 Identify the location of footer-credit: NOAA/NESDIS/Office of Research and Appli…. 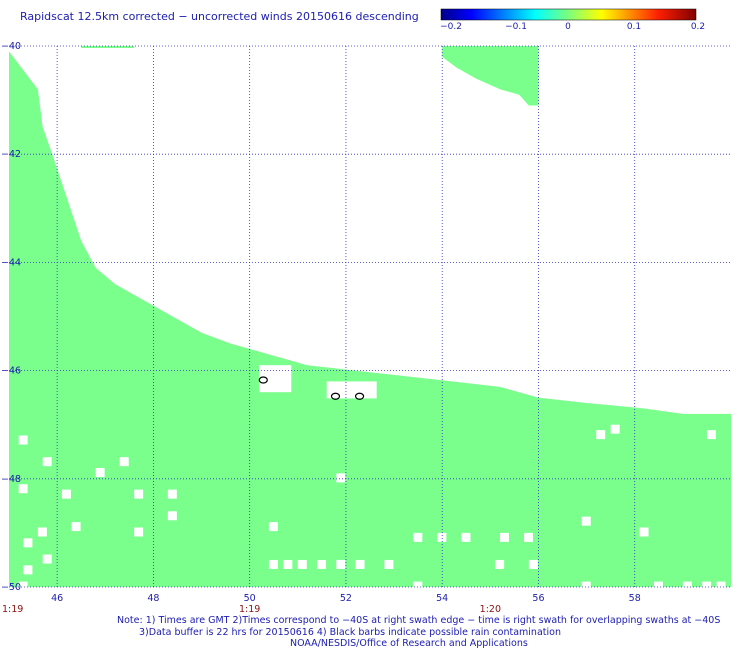
(409, 643).